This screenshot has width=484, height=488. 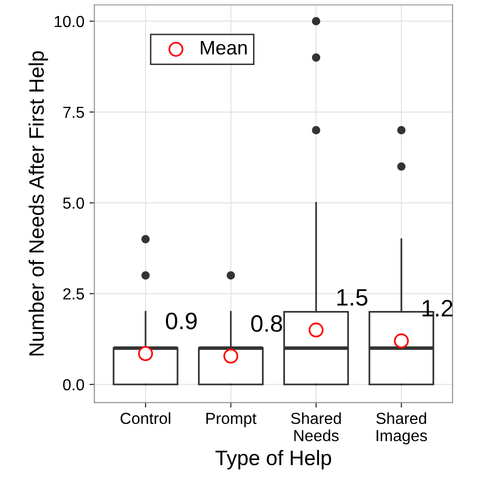 What do you see at coordinates (266, 323) in the screenshot?
I see `data-label: 0.8` at bounding box center [266, 323].